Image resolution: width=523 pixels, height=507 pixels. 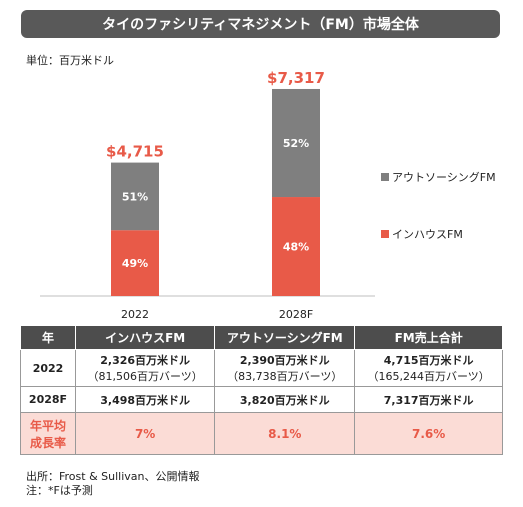 What do you see at coordinates (285, 368) in the screenshot?
I see `cell-outsourcing: 2,390百万米ドル （83,738百万バーツ）` at bounding box center [285, 368].